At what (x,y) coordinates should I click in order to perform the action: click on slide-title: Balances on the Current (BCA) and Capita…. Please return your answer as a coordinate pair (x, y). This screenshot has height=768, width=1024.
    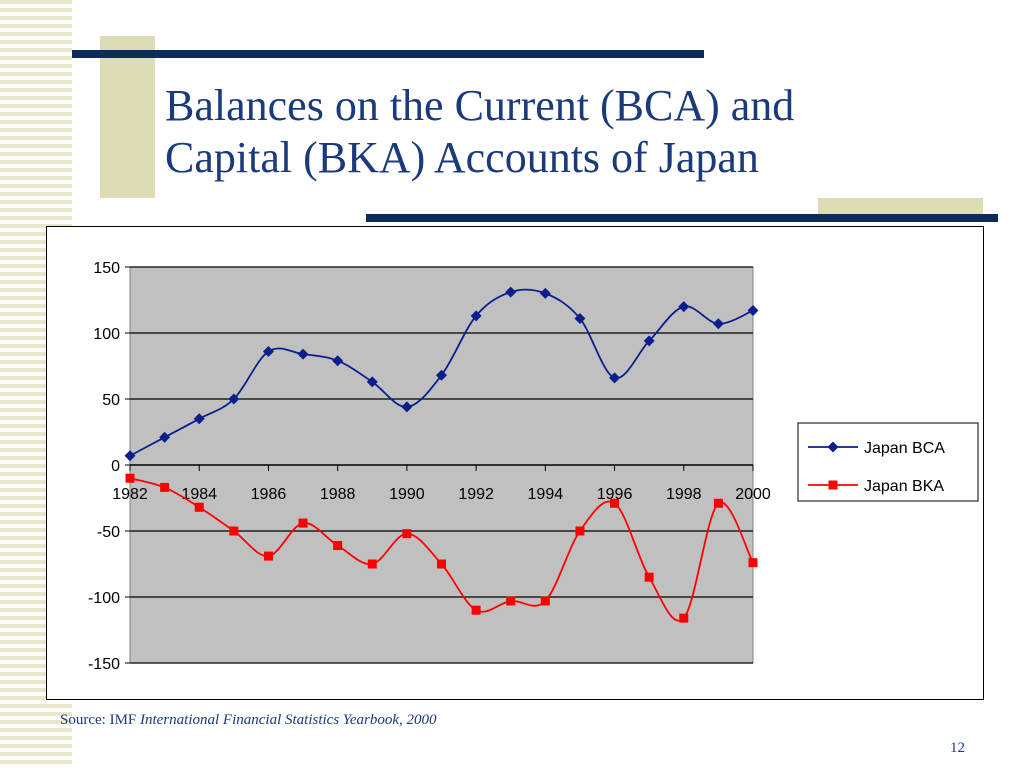
    Looking at the image, I should click on (575, 132).